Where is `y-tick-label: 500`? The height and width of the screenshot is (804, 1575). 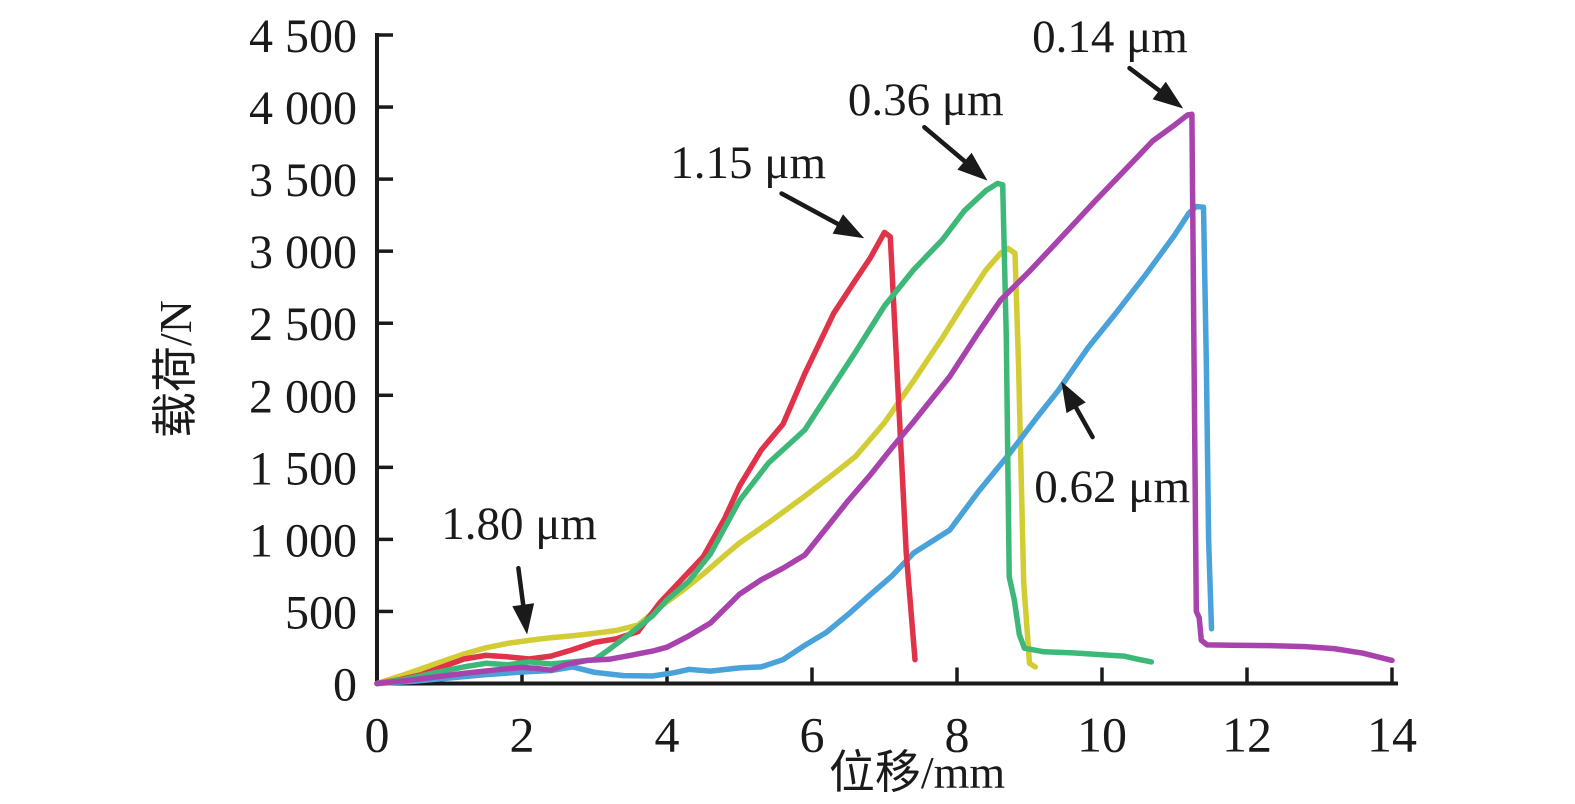 y-tick-label: 500 is located at coordinates (321, 612).